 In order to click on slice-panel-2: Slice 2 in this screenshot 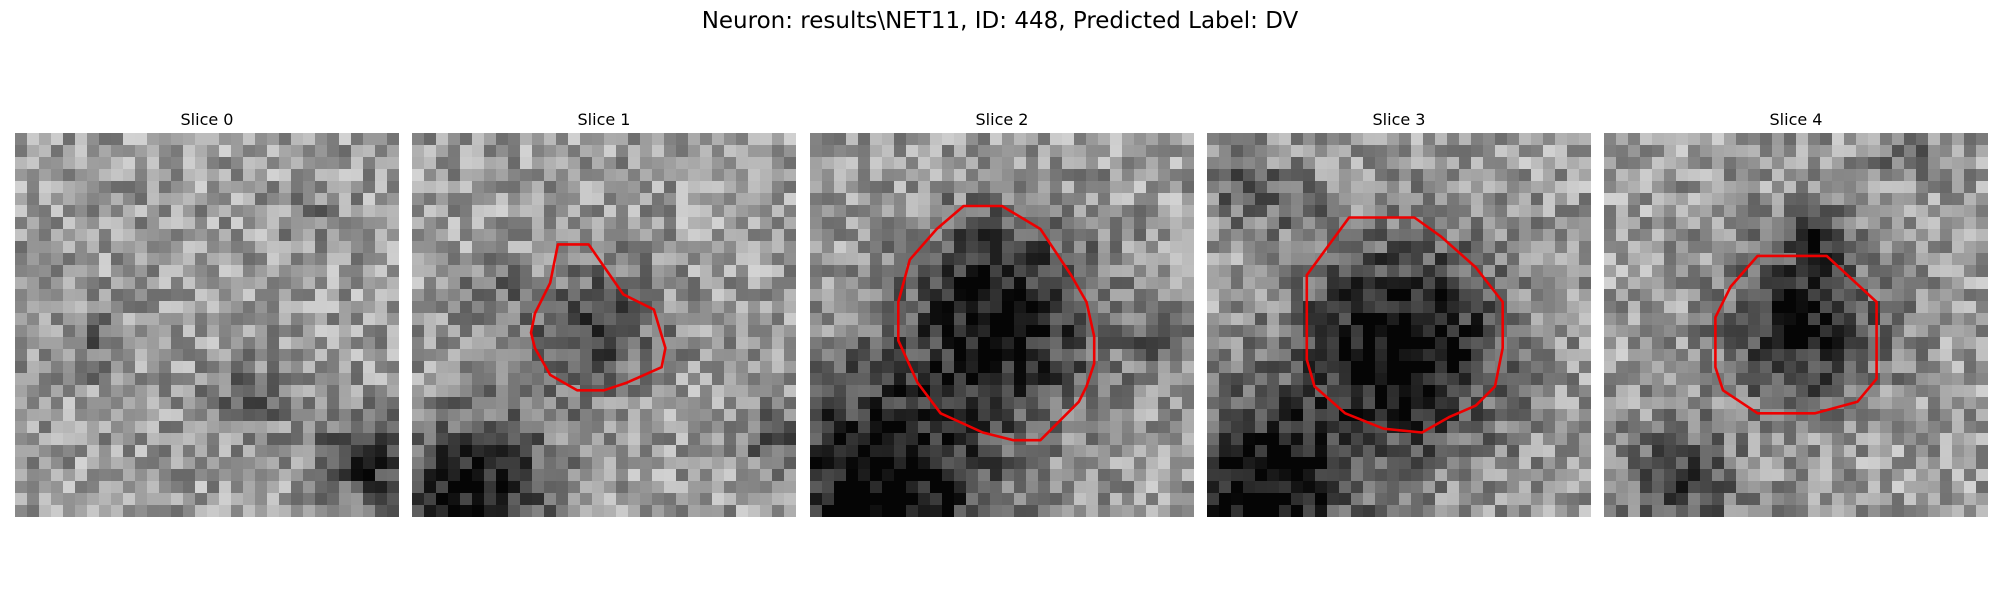, I will do `click(1002, 312)`.